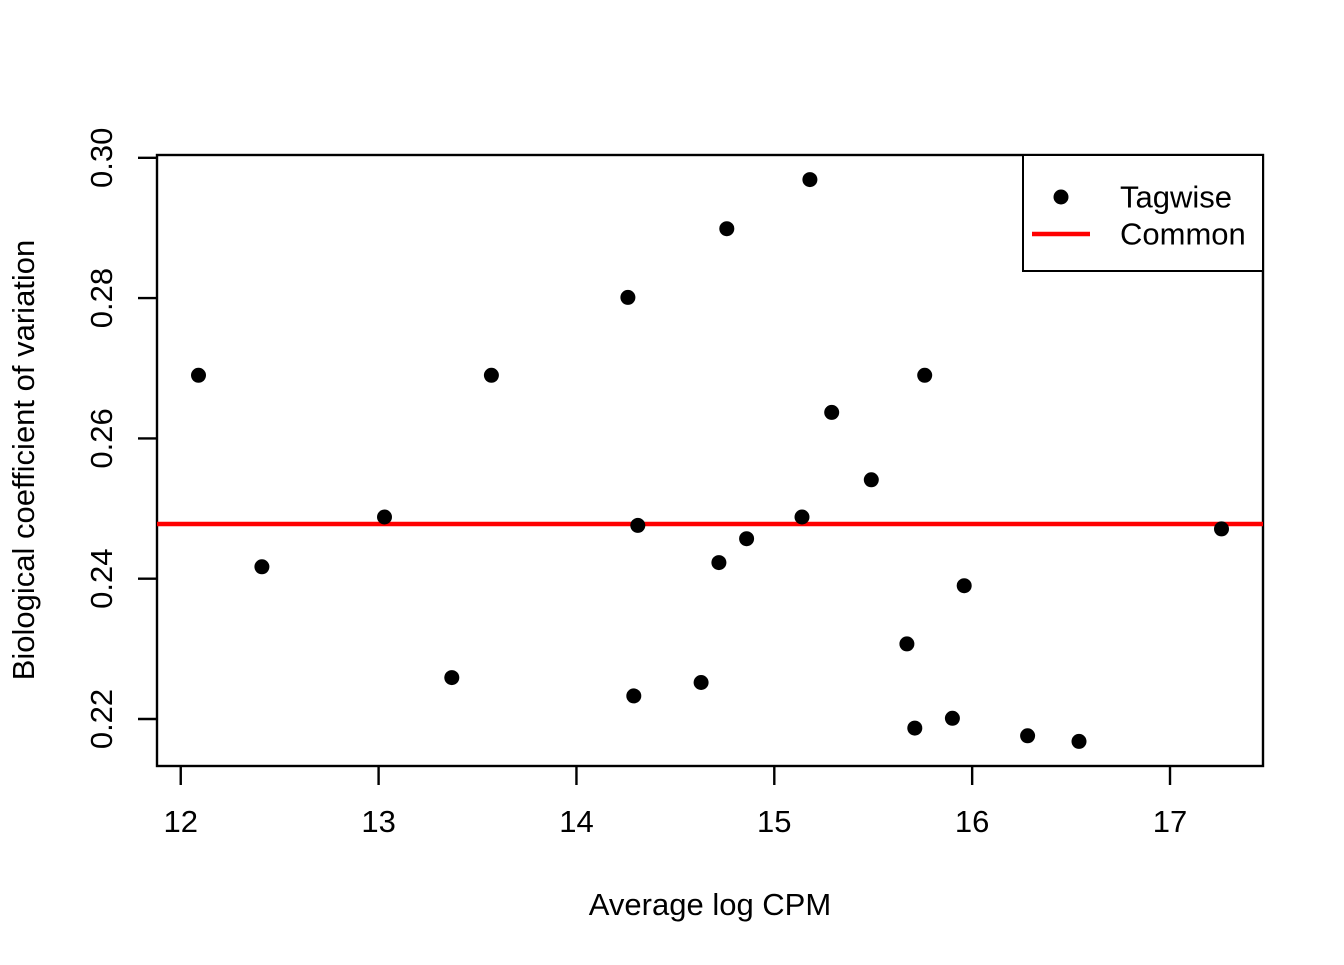  Describe the element at coordinates (710, 904) in the screenshot. I see `x-axis-title: Average log CPM` at that location.